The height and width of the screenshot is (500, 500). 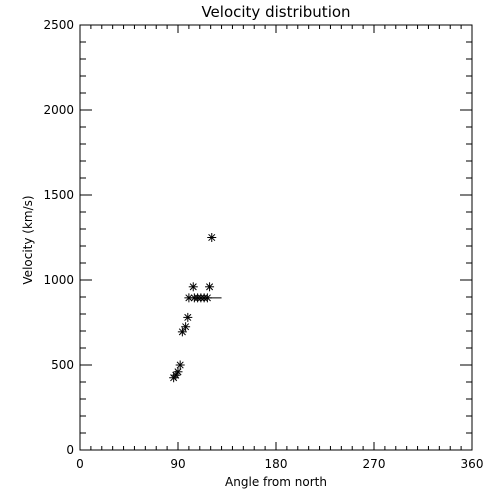 I want to click on y-tick-label: 500, so click(x=62, y=365).